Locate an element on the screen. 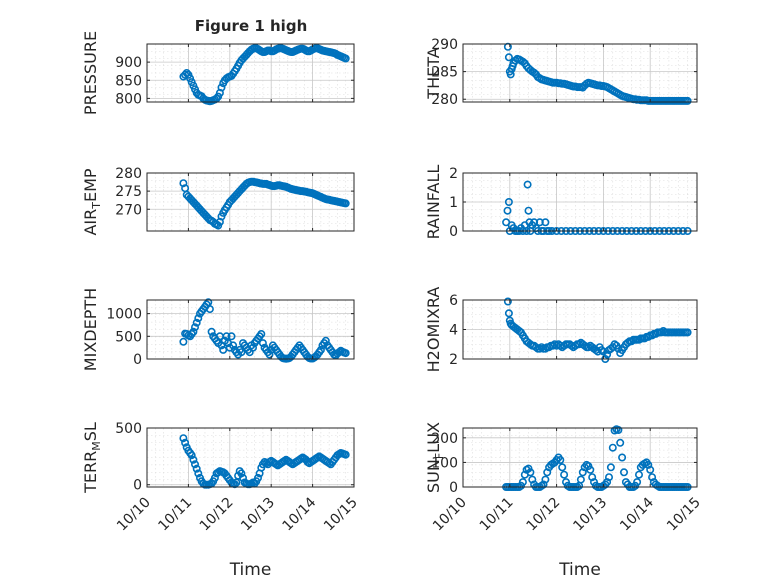 The image size is (778, 583). y-axis-label: H2OMIXRA is located at coordinates (433, 330).